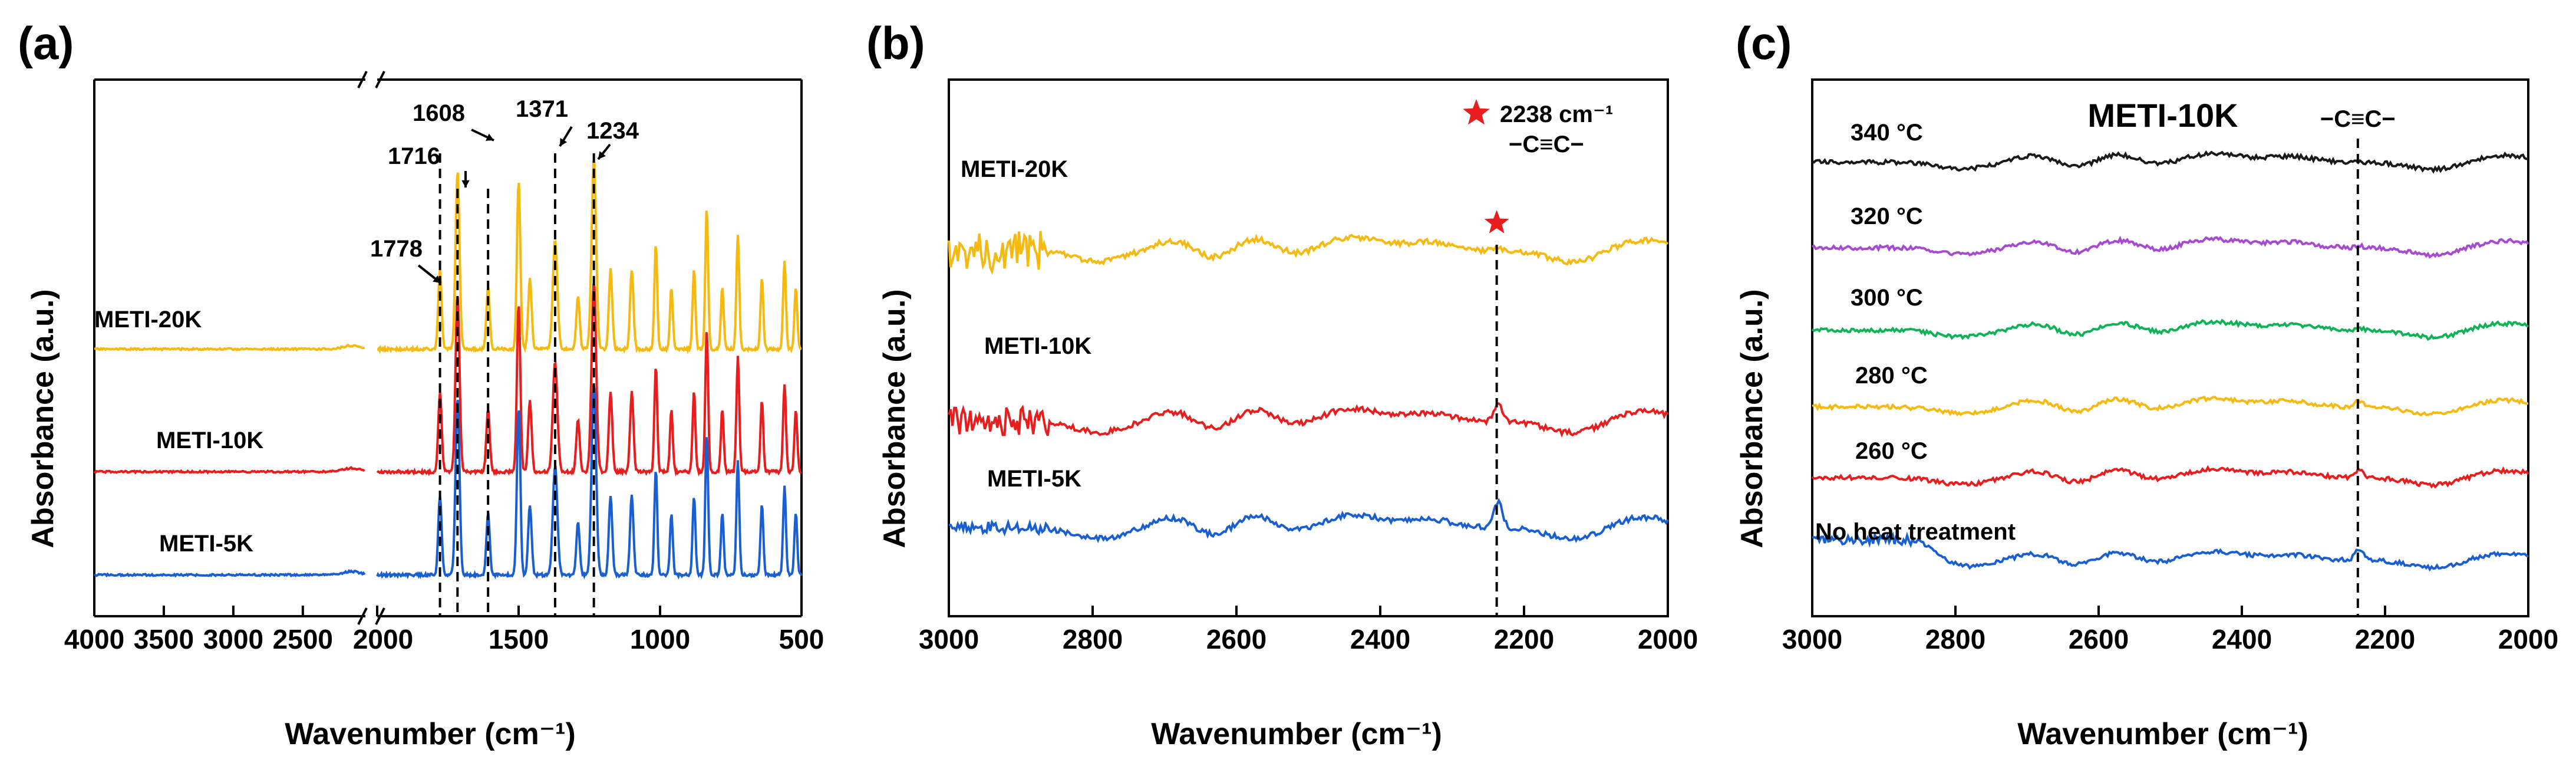  Describe the element at coordinates (2162, 734) in the screenshot. I see `panel-c-xlabel: Wavenumber (cm⁻¹)` at that location.